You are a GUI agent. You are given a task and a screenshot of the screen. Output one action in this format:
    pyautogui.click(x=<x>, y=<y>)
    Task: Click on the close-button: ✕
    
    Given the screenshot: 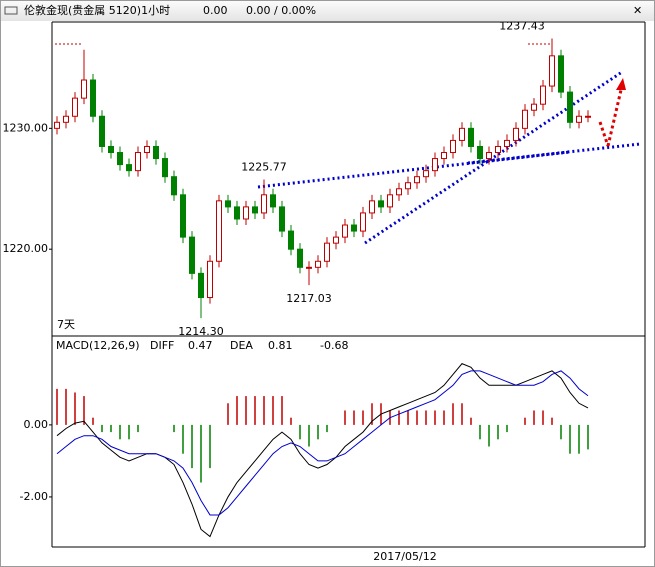 What is the action you would take?
    pyautogui.click(x=637, y=10)
    